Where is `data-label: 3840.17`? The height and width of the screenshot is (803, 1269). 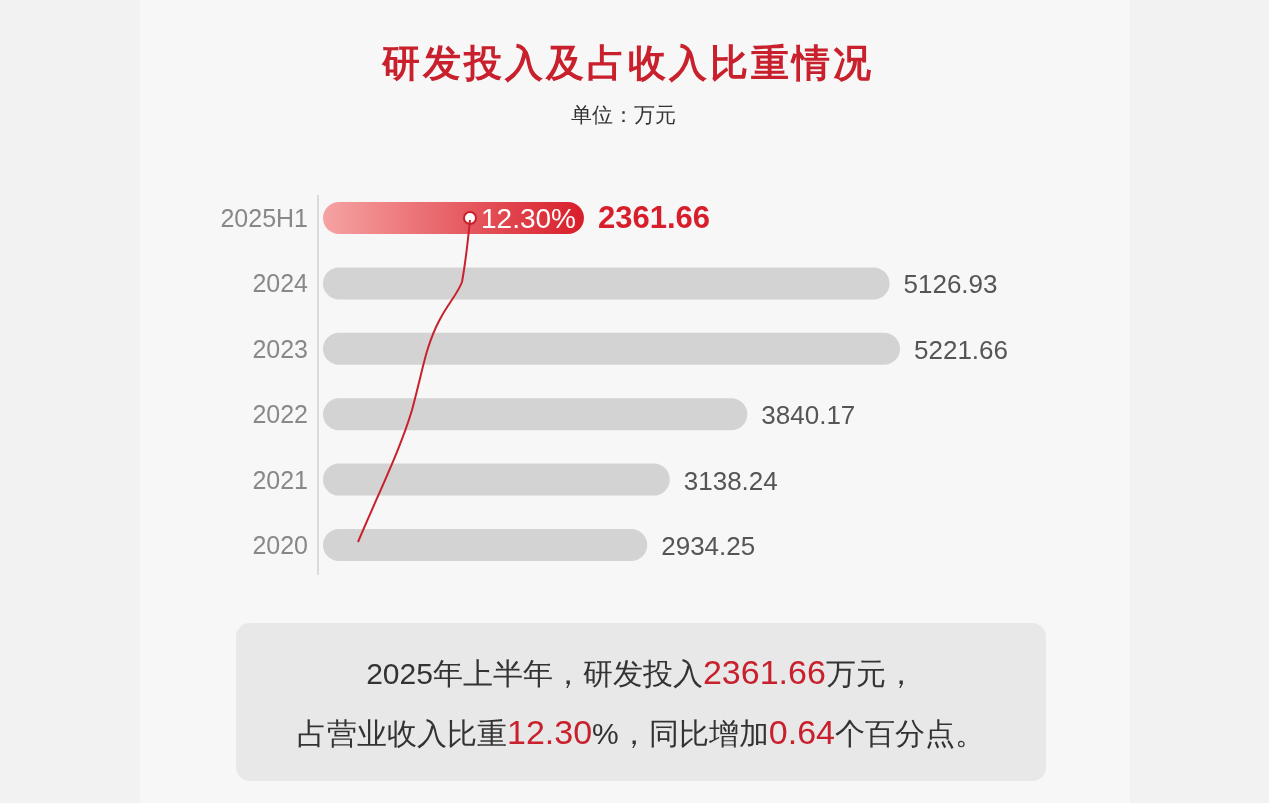
data-label: 3840.17 is located at coordinates (808, 415).